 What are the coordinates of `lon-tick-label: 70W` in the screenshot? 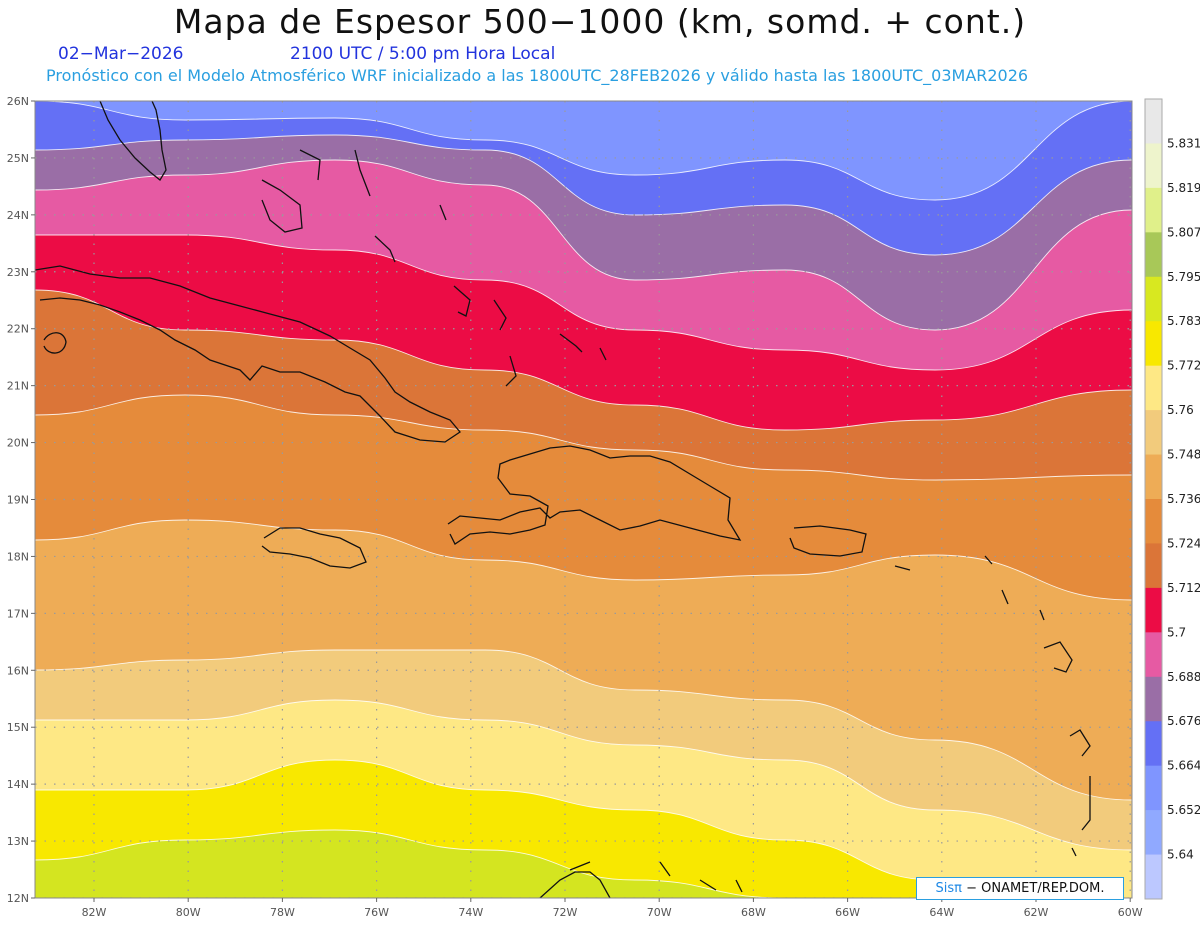 It's located at (659, 912).